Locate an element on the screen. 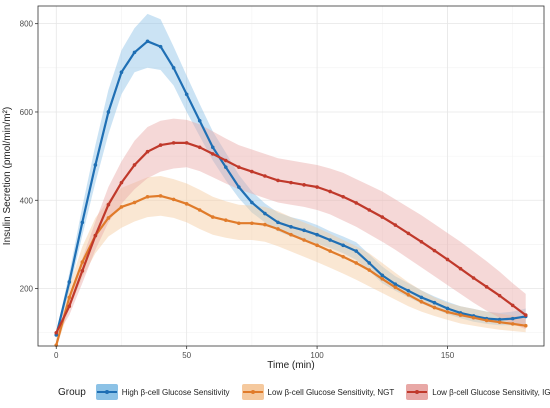  legend-title: Group is located at coordinates (72, 392).